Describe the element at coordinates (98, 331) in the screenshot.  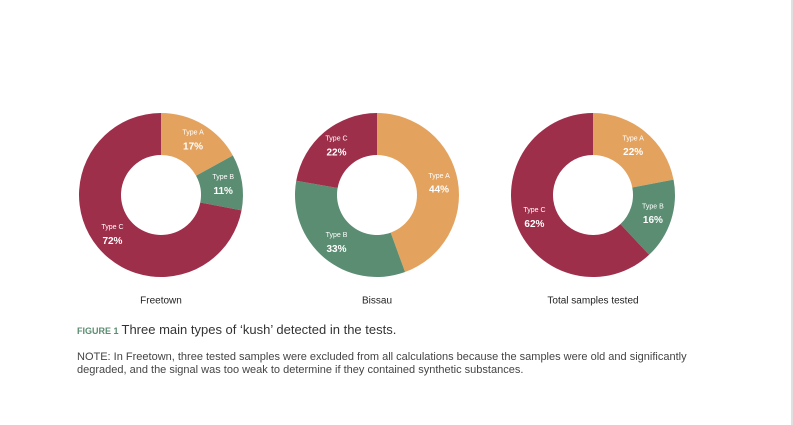
I see `figure-label: FIGURE 1` at that location.